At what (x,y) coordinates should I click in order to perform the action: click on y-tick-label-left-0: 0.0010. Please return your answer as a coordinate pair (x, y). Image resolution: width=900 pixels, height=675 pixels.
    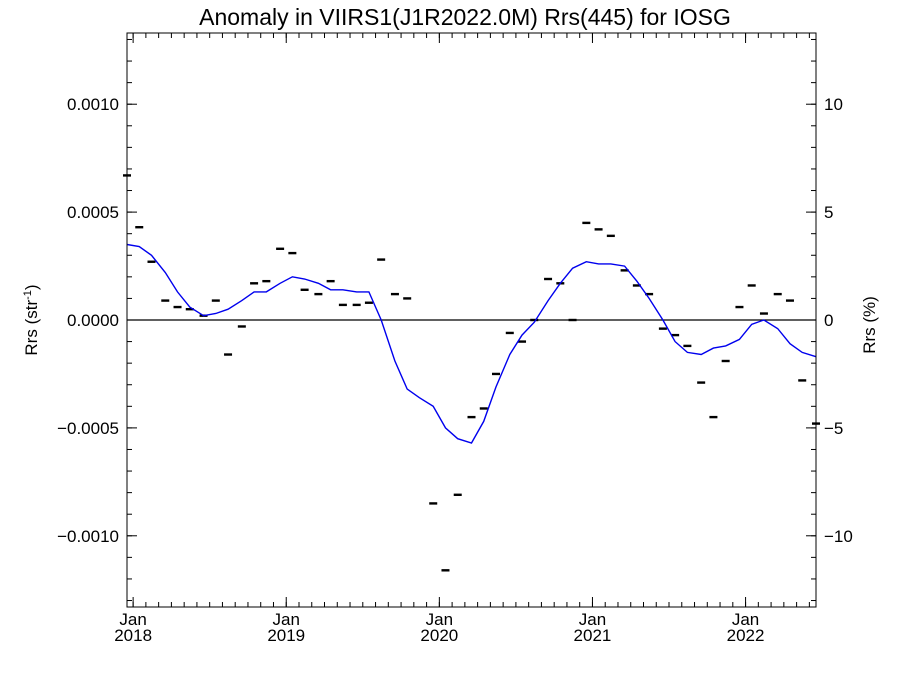
    Looking at the image, I should click on (93, 104).